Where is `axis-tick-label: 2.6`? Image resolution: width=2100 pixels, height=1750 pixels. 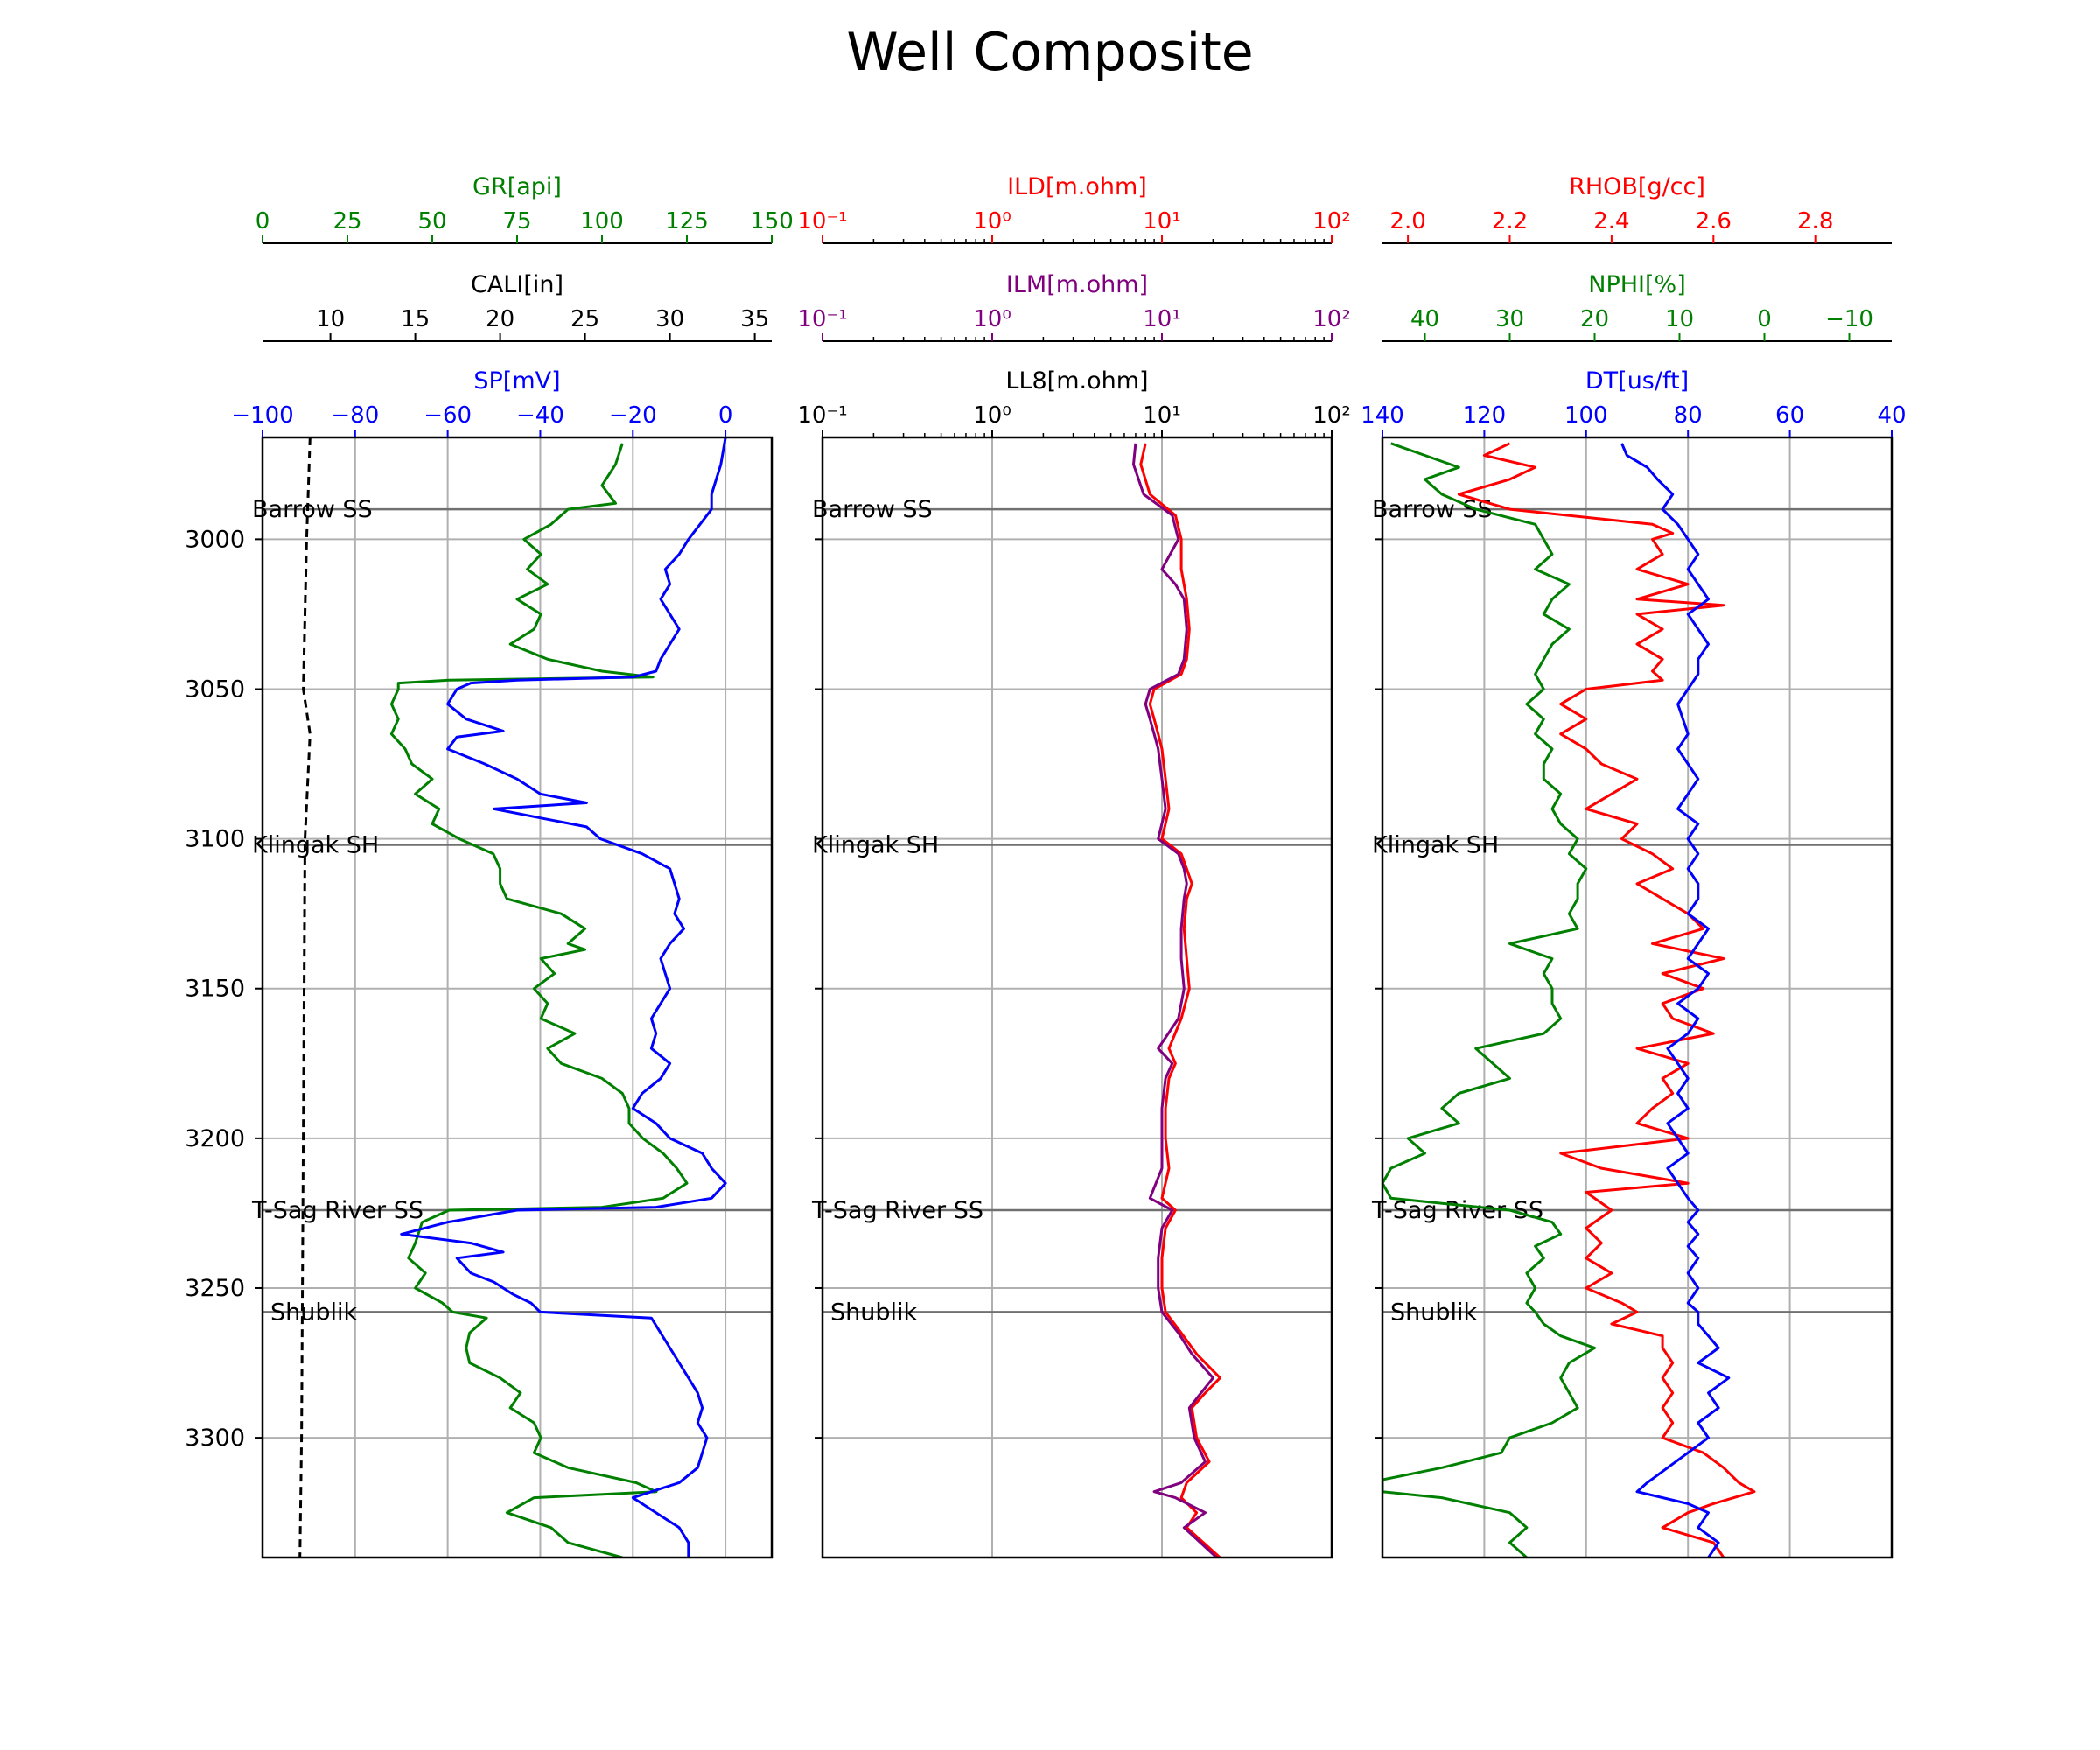
axis-tick-label: 2.6 is located at coordinates (1714, 221).